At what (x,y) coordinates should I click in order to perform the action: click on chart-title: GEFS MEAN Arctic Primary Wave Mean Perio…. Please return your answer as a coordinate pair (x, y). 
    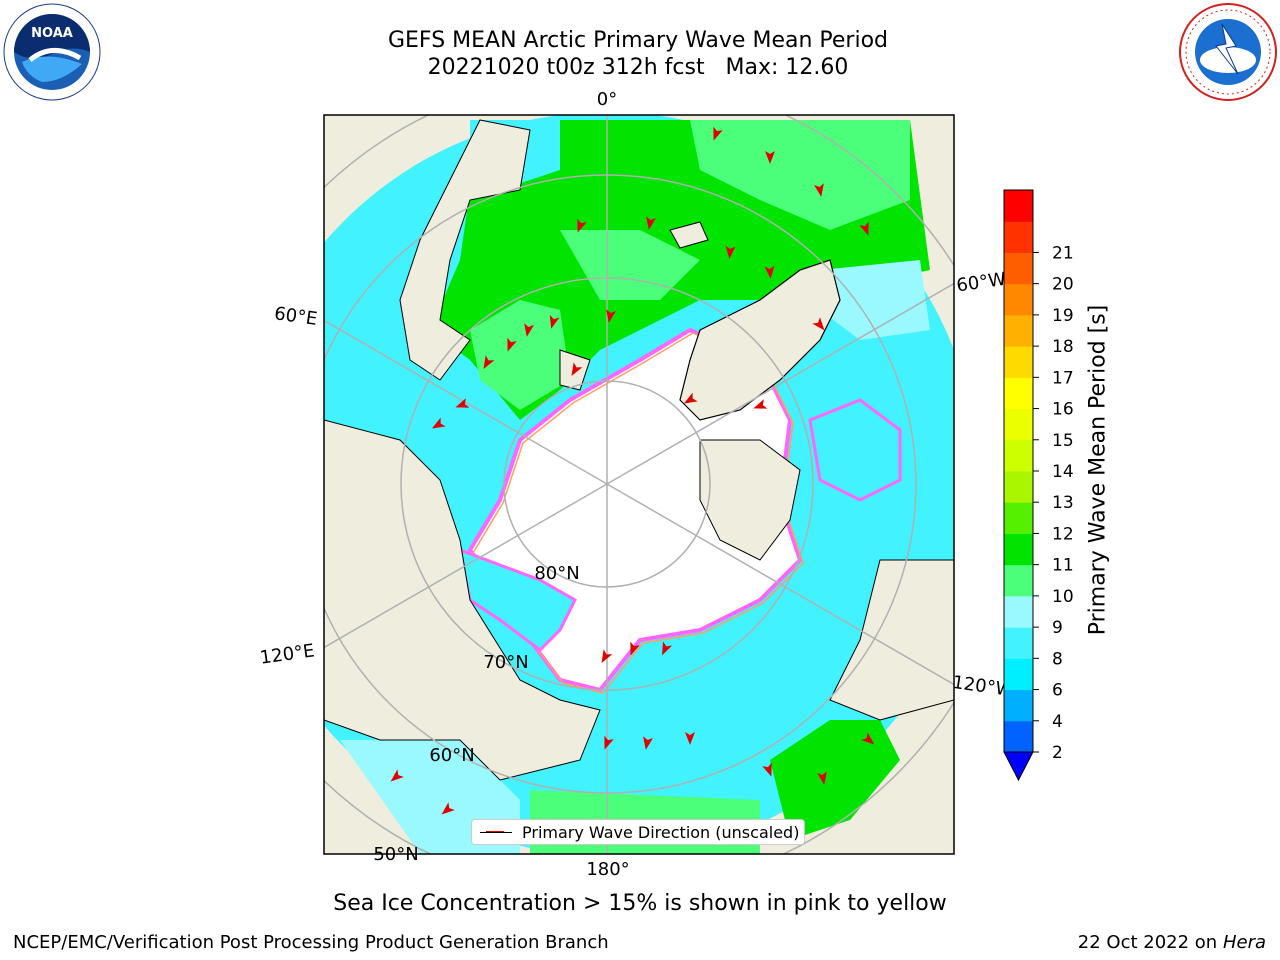
    Looking at the image, I should click on (637, 40).